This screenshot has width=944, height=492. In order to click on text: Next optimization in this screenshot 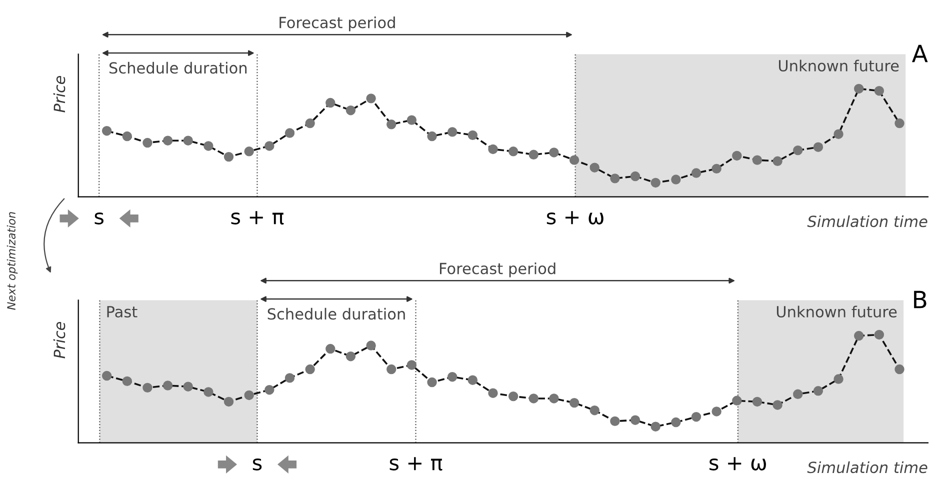, I will do `click(12, 261)`.